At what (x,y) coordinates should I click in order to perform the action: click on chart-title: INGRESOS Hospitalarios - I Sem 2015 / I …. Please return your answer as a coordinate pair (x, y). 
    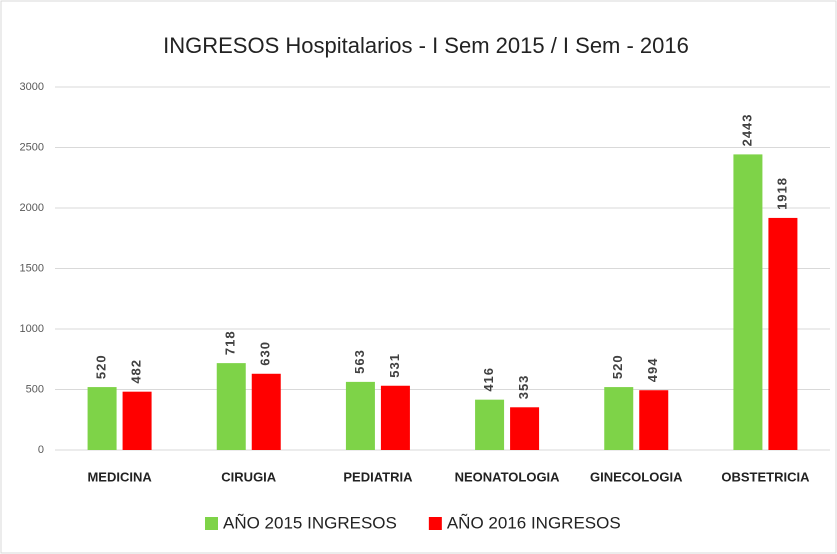
    Looking at the image, I should click on (426, 45).